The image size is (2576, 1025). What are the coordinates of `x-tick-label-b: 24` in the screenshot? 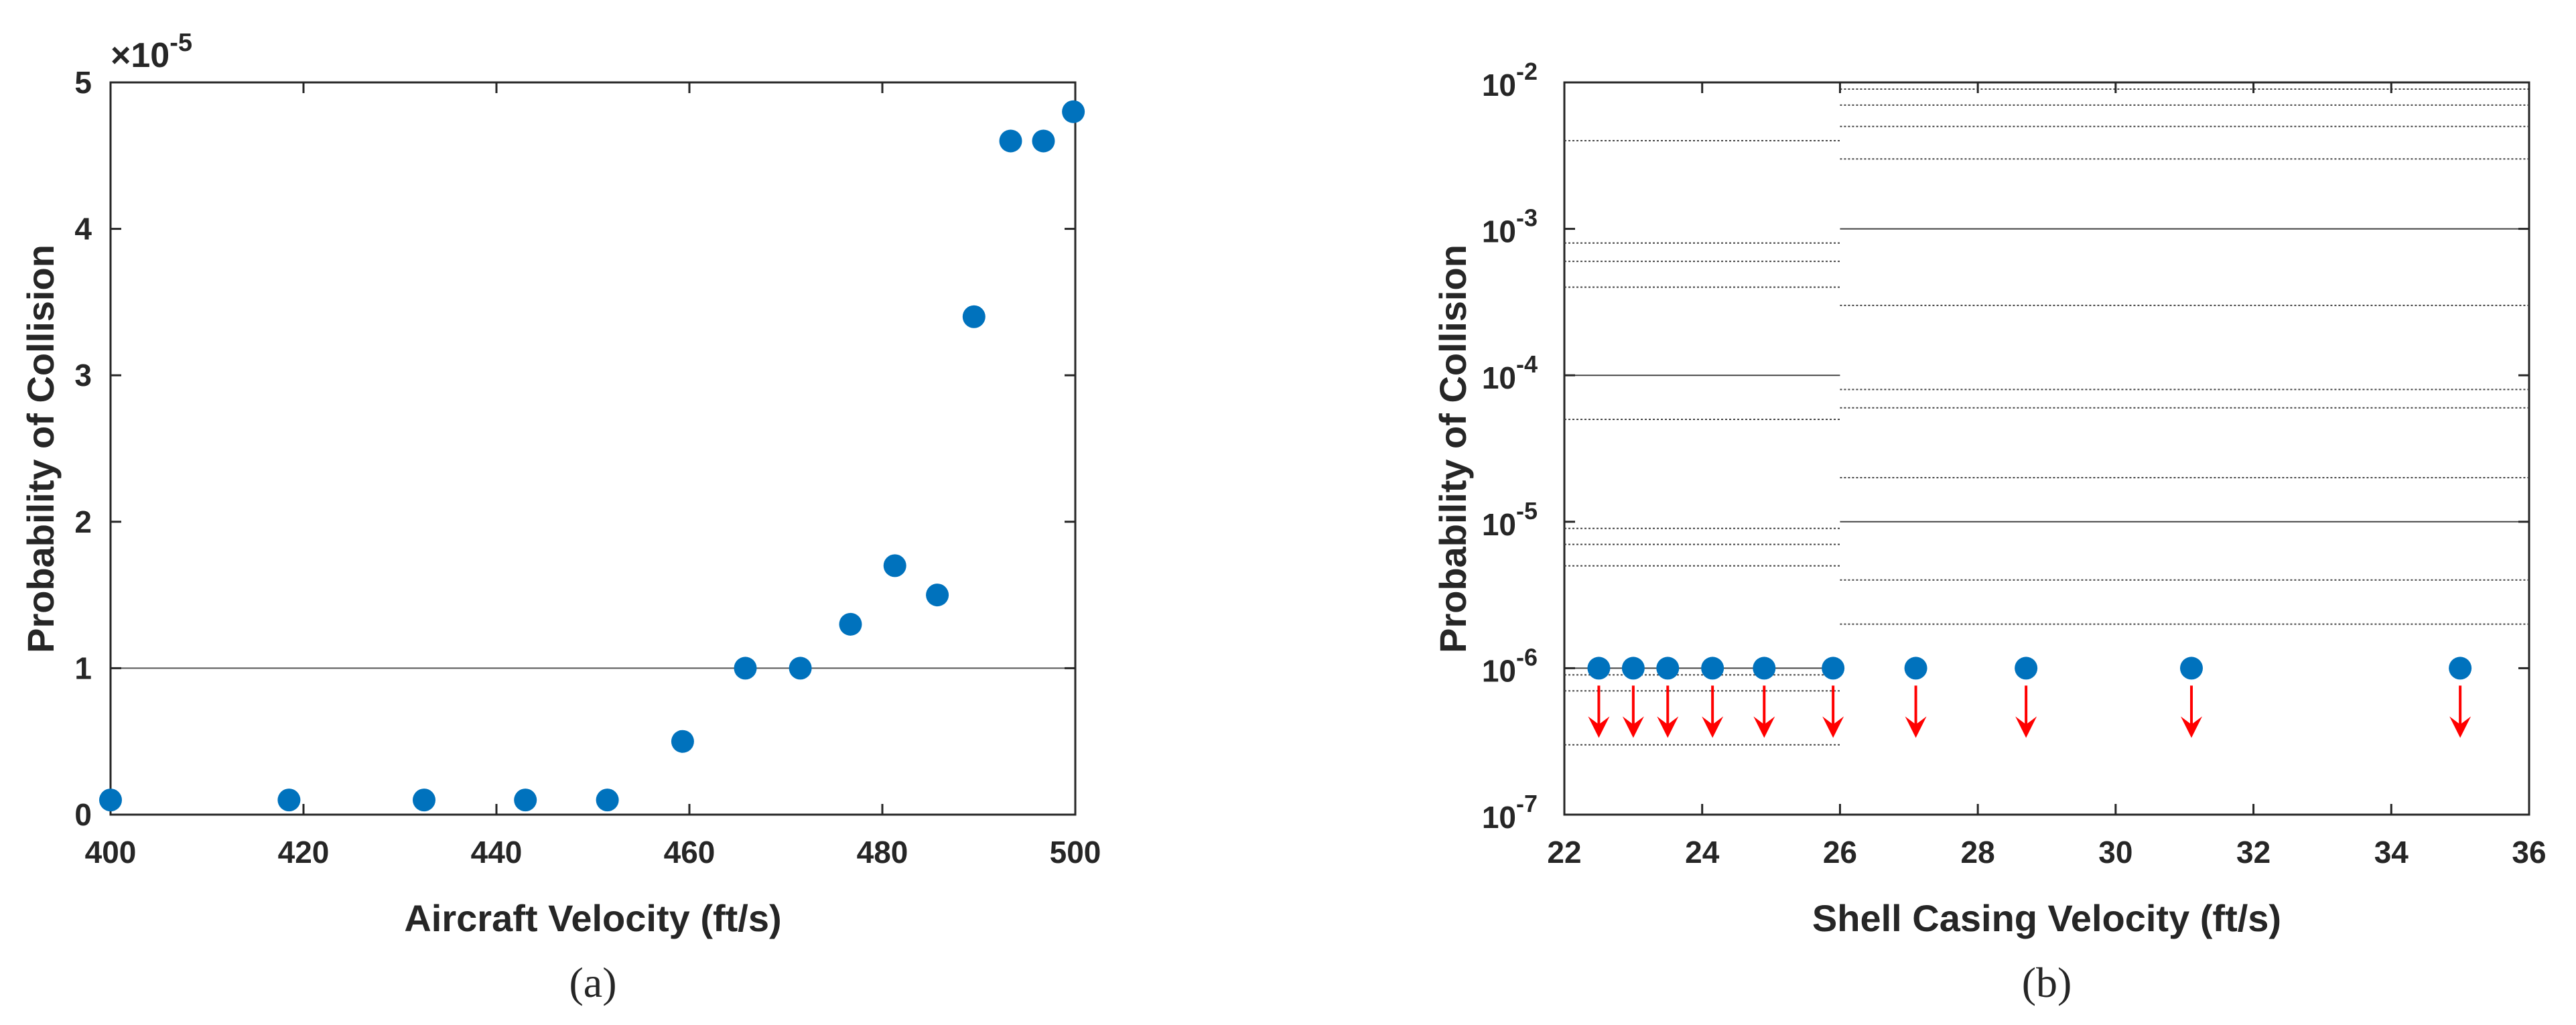 It's located at (1702, 852).